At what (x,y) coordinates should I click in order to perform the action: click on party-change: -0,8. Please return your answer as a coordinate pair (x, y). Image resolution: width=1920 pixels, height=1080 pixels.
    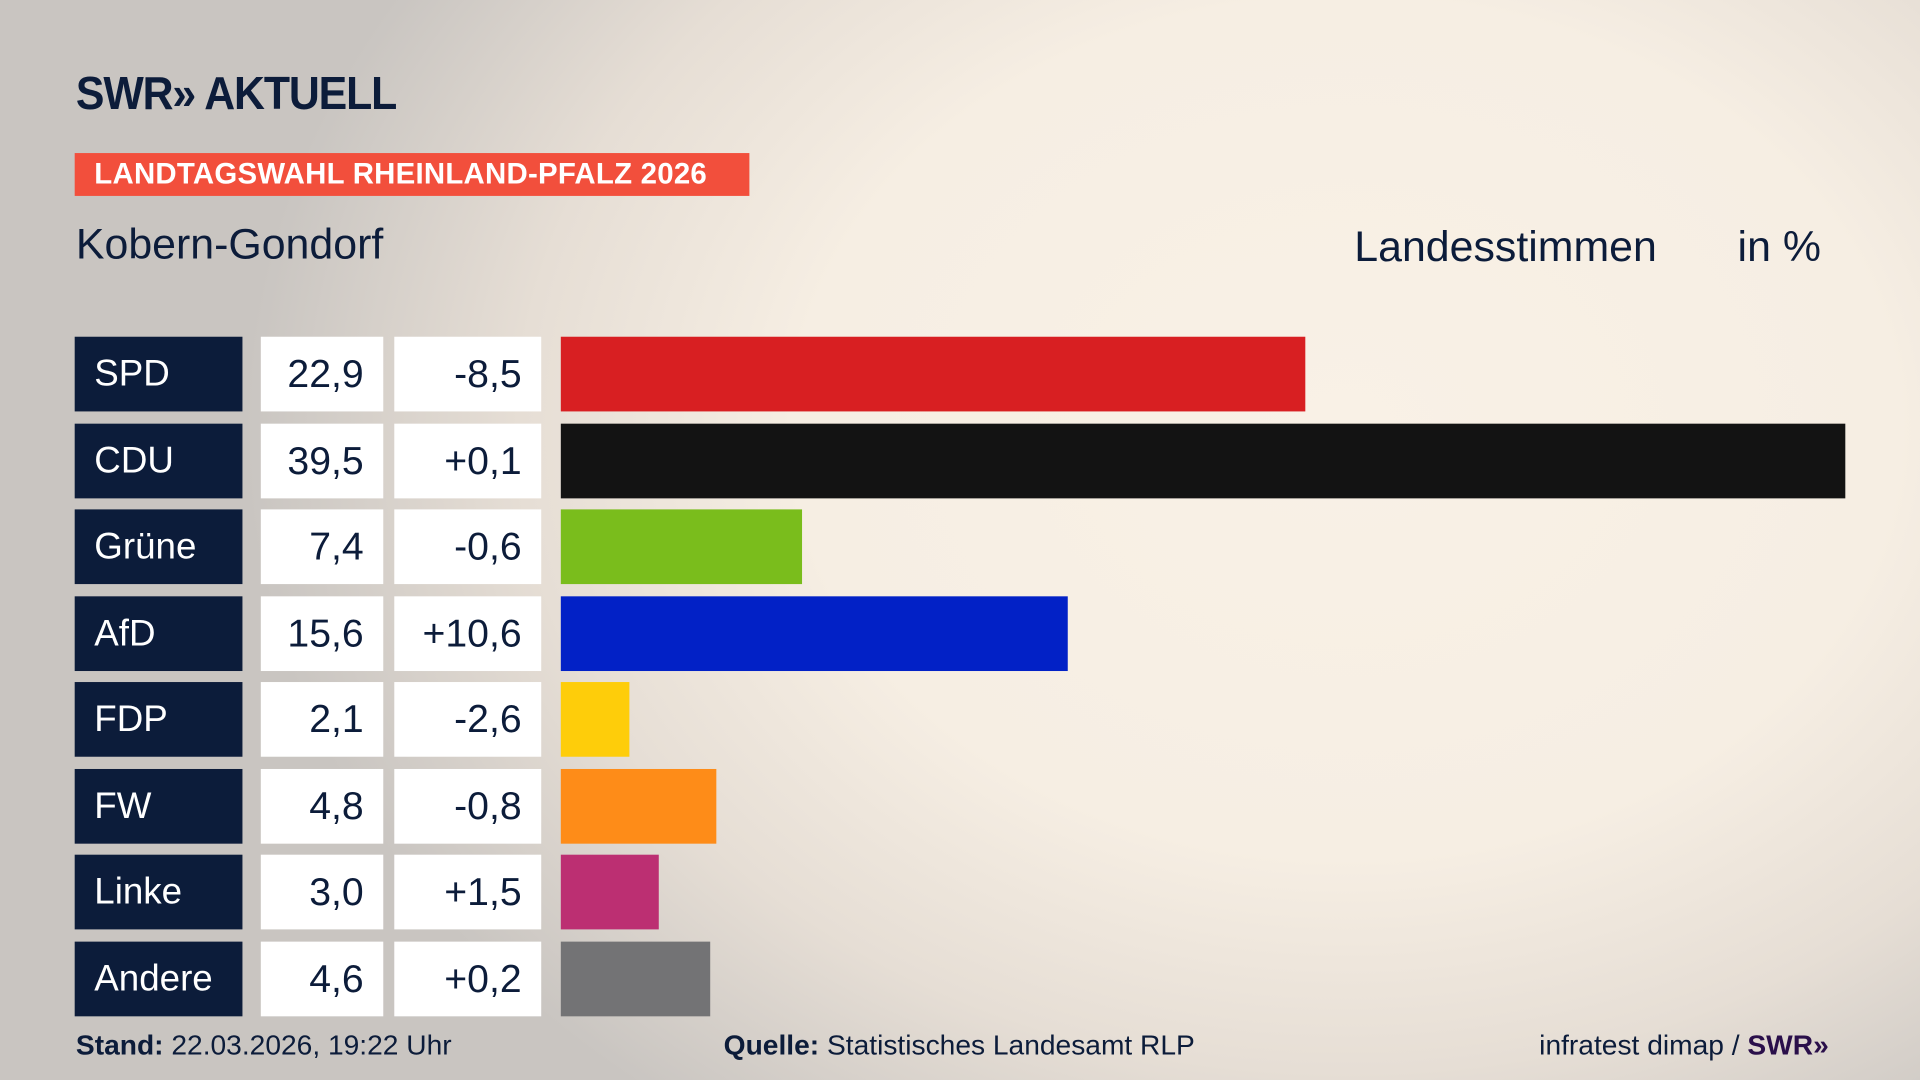
    Looking at the image, I should click on (468, 806).